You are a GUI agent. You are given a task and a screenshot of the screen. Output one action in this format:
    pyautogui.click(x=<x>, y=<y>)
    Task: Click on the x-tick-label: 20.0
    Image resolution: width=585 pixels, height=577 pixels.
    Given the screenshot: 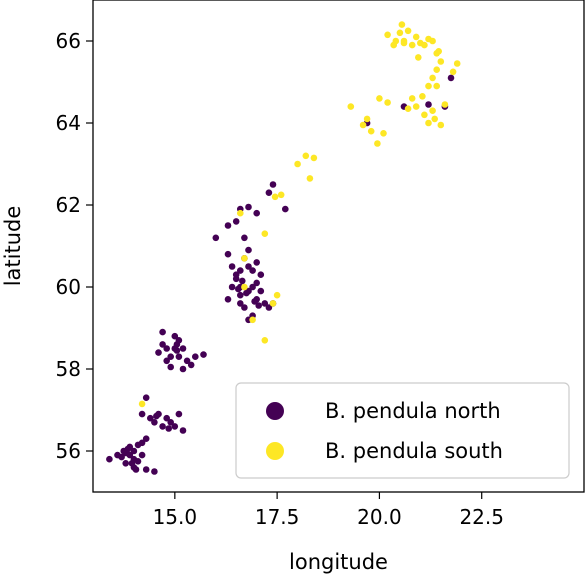 What is the action you would take?
    pyautogui.click(x=379, y=517)
    